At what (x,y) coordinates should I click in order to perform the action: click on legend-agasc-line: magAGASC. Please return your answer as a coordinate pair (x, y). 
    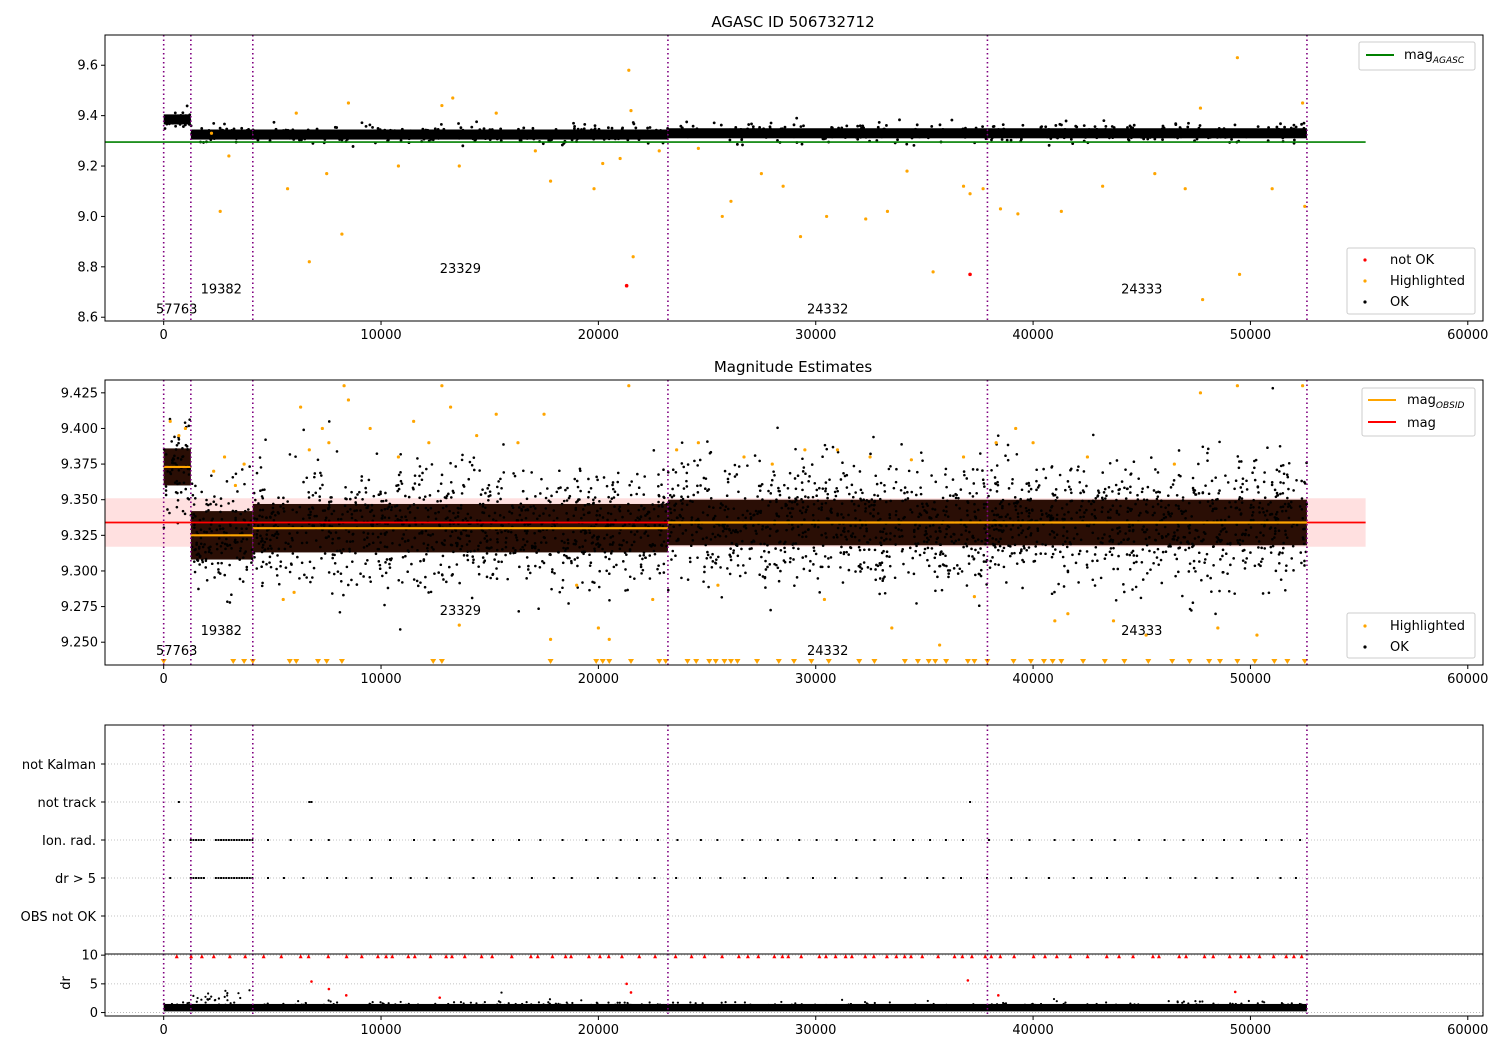
    Looking at the image, I should click on (1417, 56).